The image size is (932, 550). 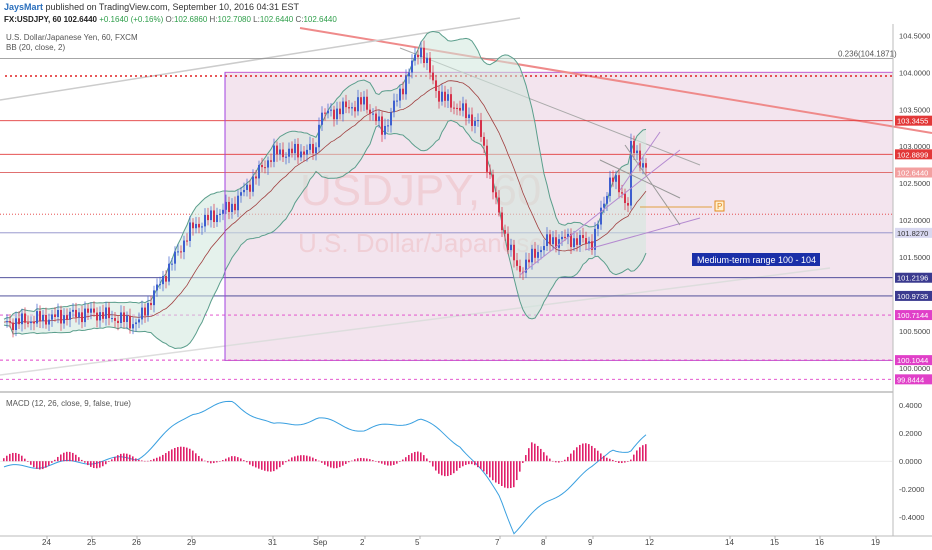 What do you see at coordinates (33, 19) in the screenshot?
I see `quote-symbol: FX:USDJPY, 60` at bounding box center [33, 19].